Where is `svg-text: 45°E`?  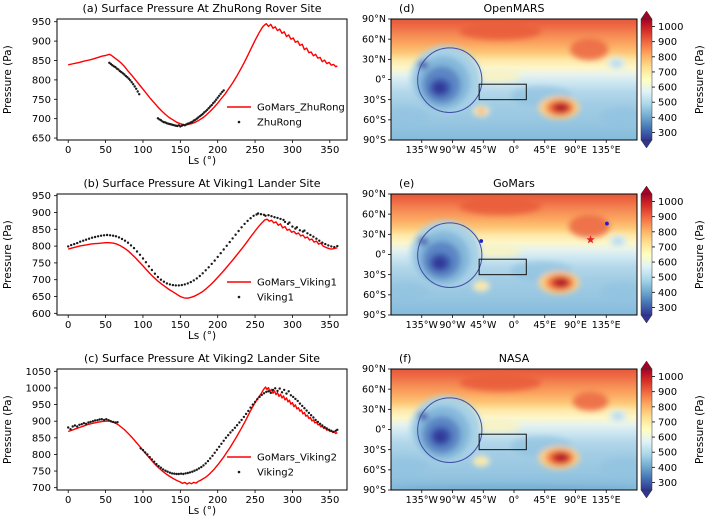
svg-text: 45°E is located at coordinates (544, 500).